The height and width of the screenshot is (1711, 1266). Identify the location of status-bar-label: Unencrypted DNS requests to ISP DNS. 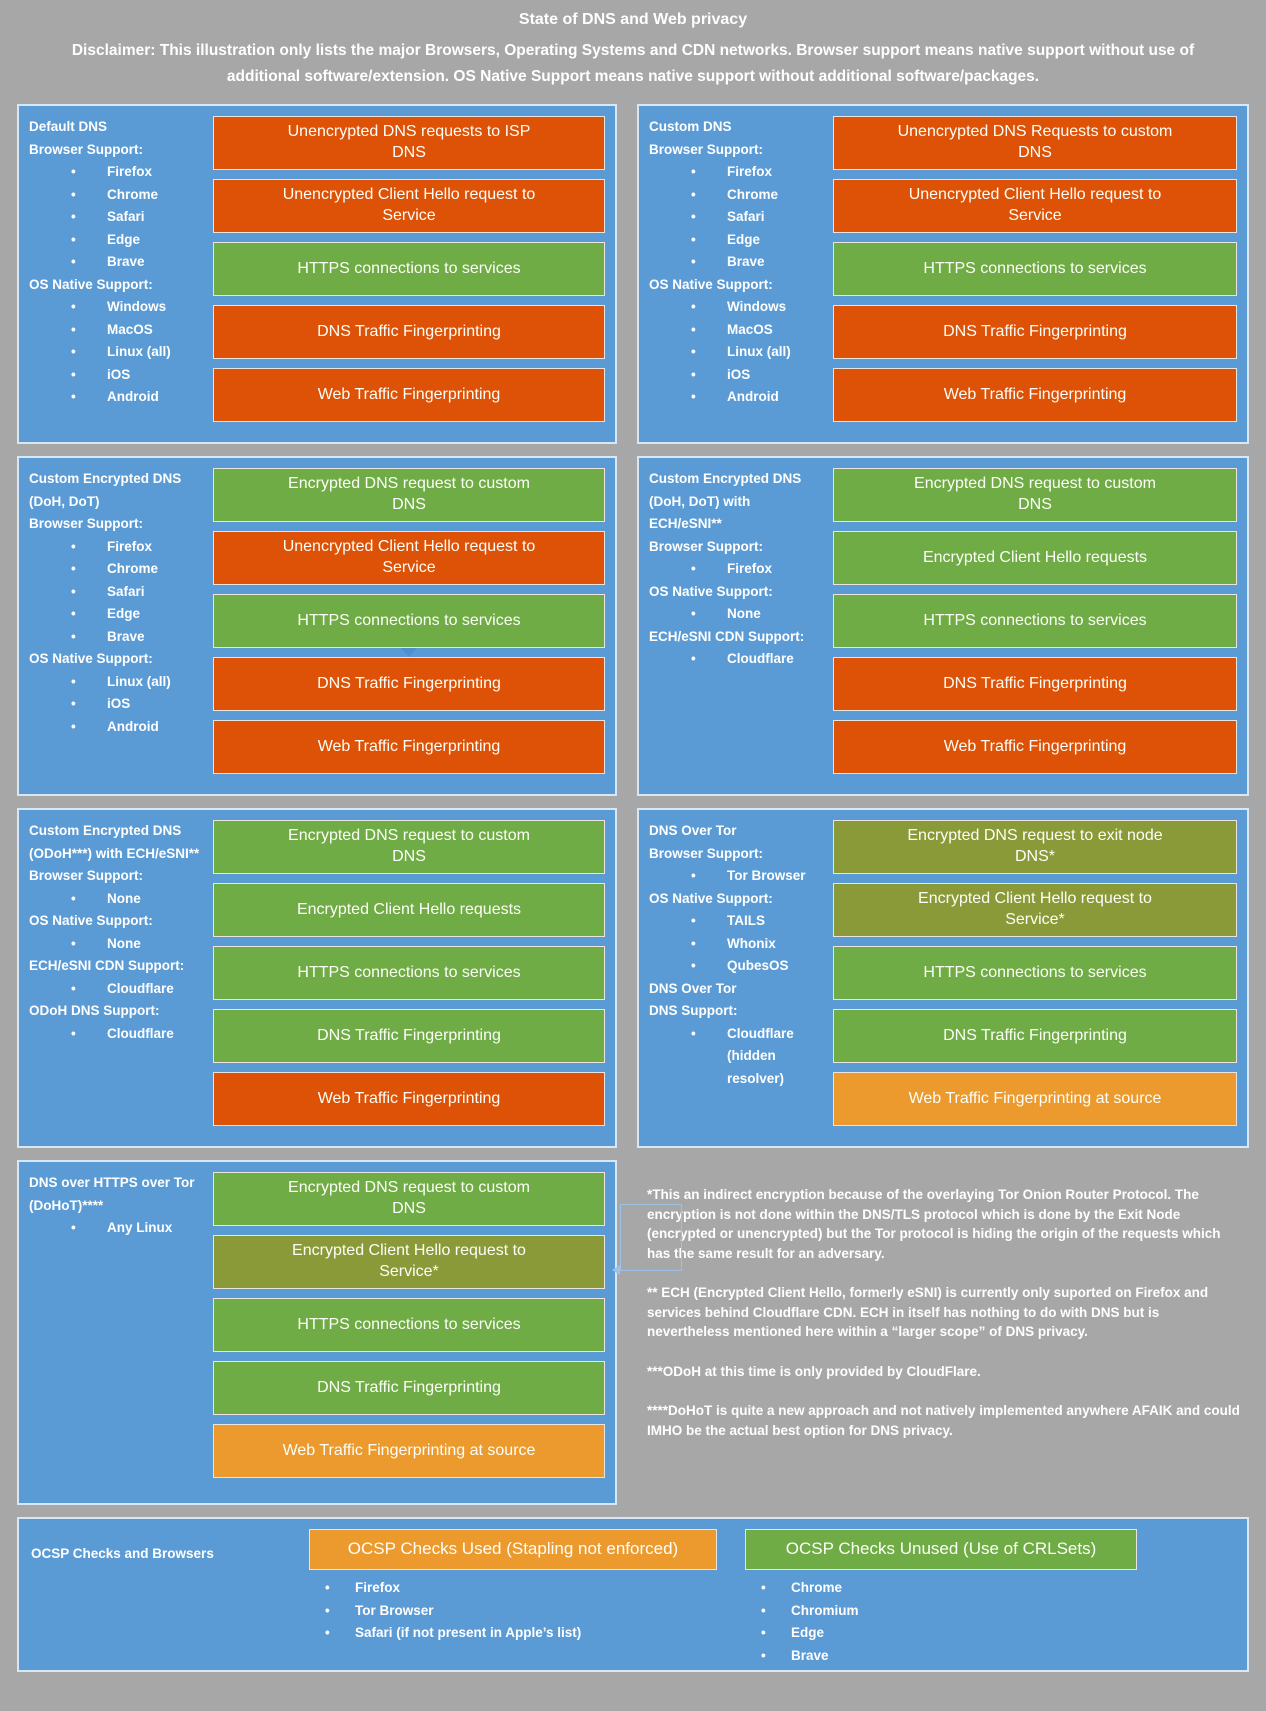
(409, 142).